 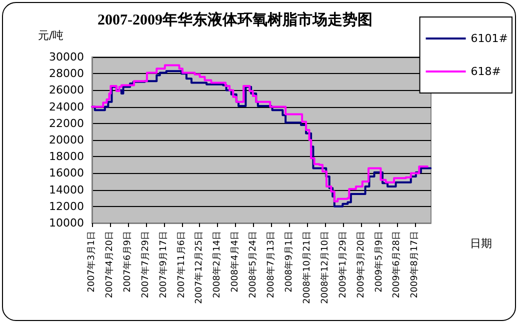 What do you see at coordinates (91, 261) in the screenshot?
I see `x-tick-label: 2007年3月1日` at bounding box center [91, 261].